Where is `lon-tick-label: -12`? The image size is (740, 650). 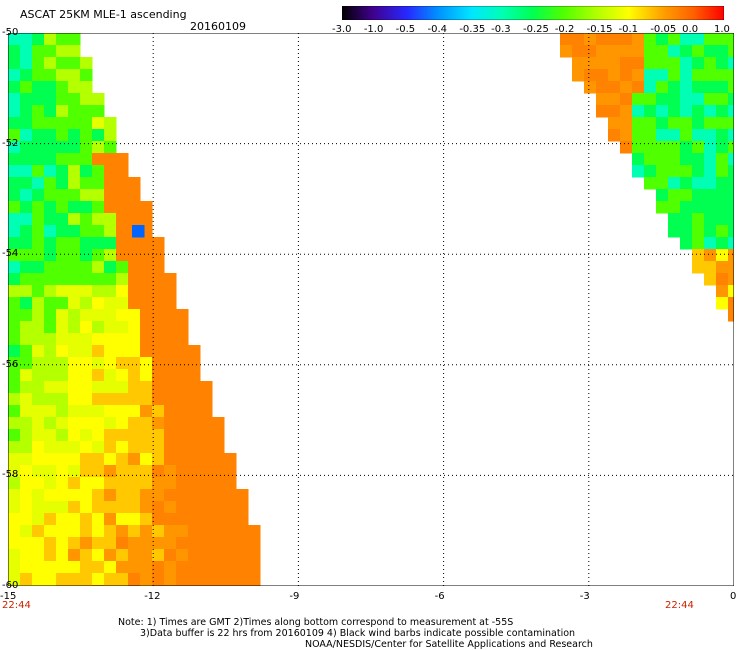
lon-tick-label: -12 is located at coordinates (152, 596).